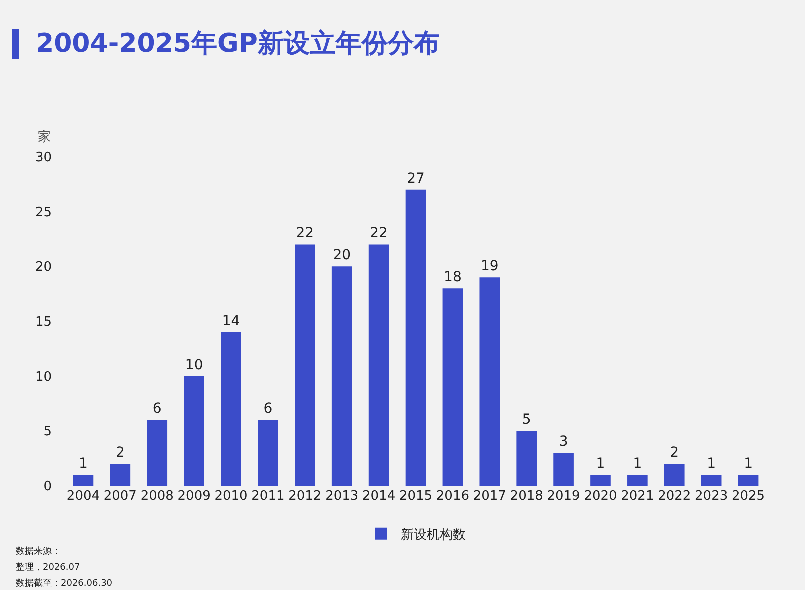  Describe the element at coordinates (489, 266) in the screenshot. I see `data-label: 19` at that location.